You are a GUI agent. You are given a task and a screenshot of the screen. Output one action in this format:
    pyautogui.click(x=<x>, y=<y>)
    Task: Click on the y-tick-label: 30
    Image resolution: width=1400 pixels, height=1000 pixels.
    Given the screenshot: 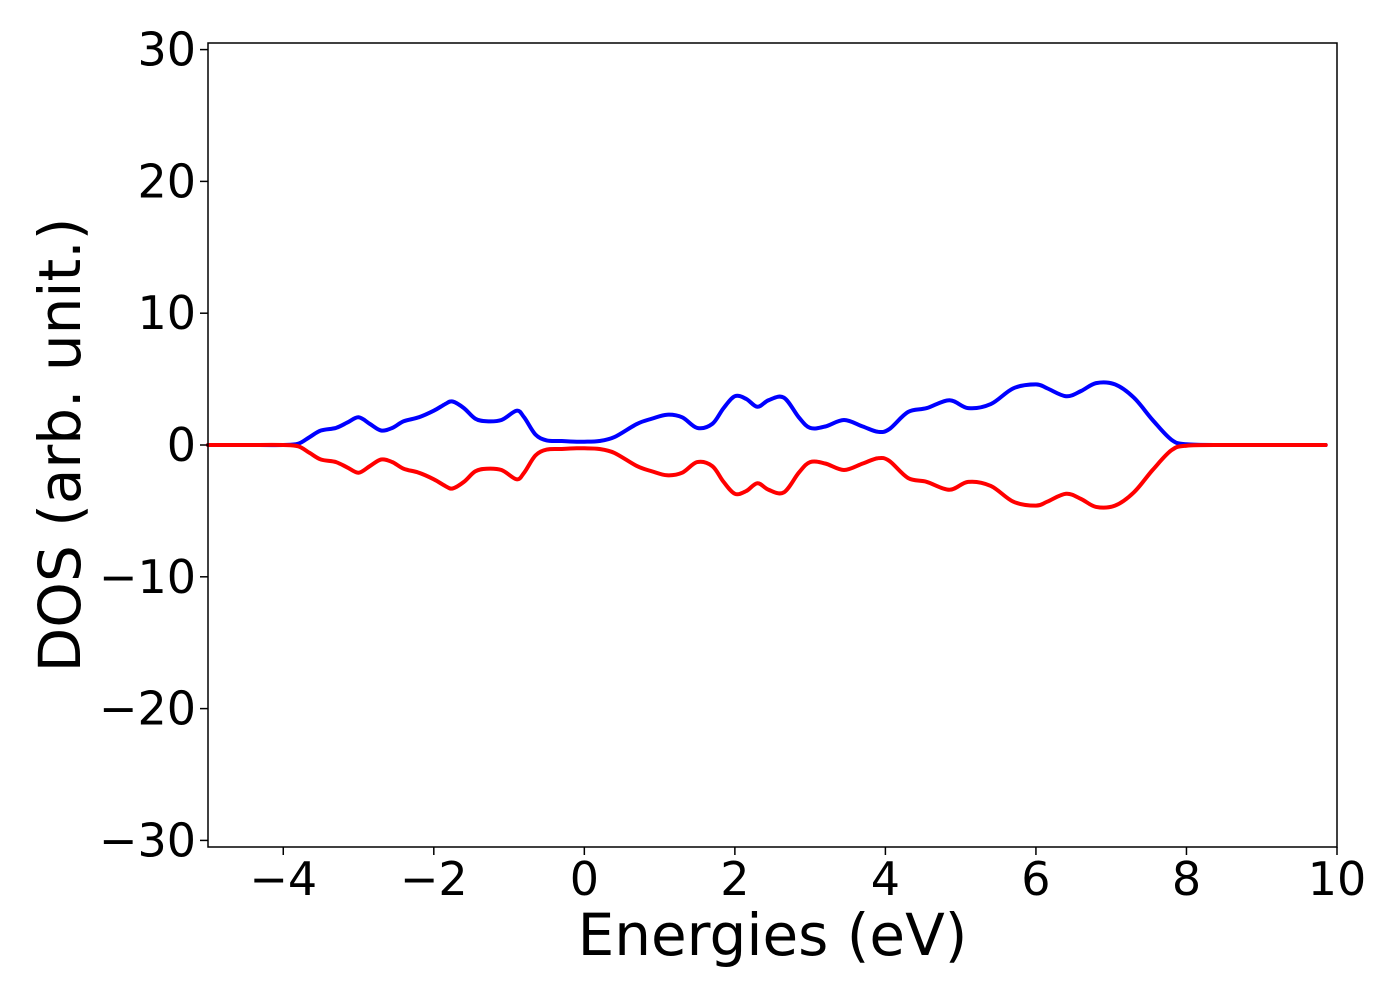 What is the action you would take?
    pyautogui.click(x=166, y=50)
    